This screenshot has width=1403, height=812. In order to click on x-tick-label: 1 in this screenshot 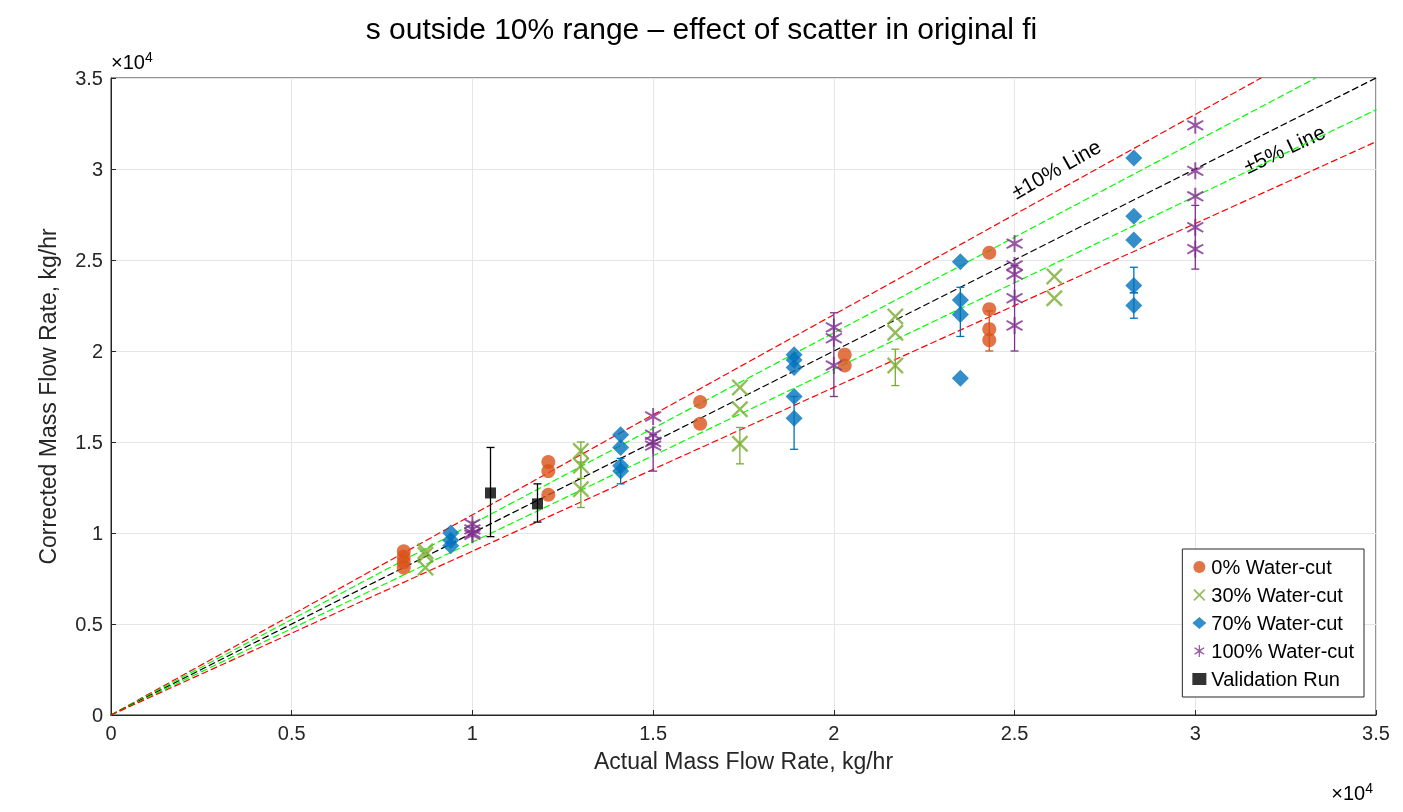, I will do `click(472, 733)`.